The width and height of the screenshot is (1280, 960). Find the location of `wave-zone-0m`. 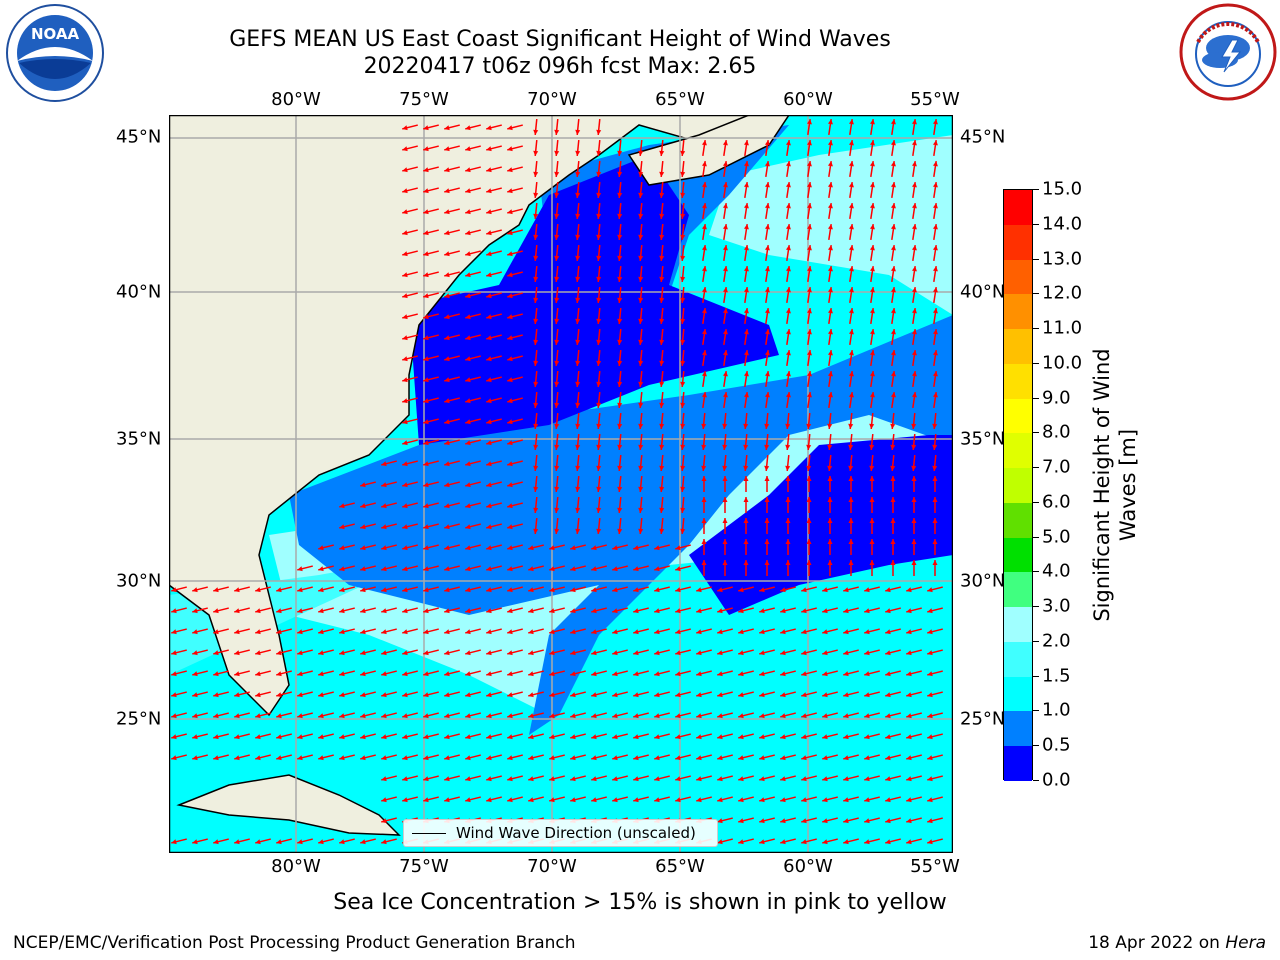

wave-zone-0m is located at coordinates (594, 300).